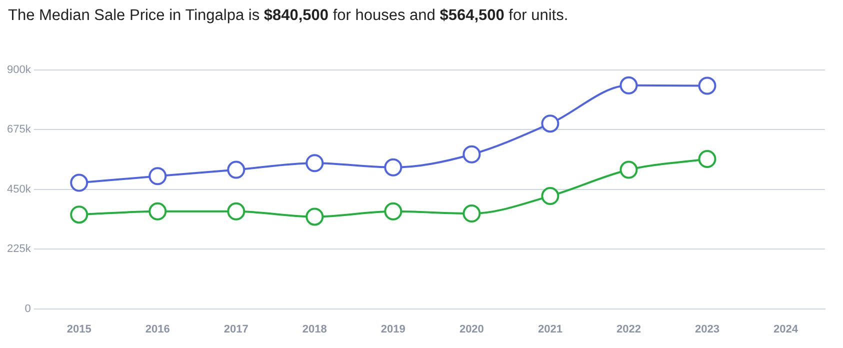 The height and width of the screenshot is (348, 843). Describe the element at coordinates (288, 16) in the screenshot. I see `chart-title: The Median Sale Price in Tingalpa is $840,500 for houses and $564,500 for units.` at that location.